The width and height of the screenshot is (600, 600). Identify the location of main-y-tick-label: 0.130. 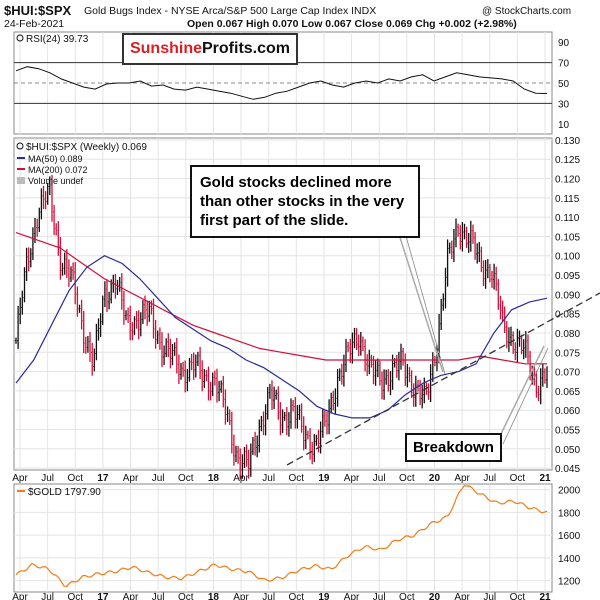
(567, 141).